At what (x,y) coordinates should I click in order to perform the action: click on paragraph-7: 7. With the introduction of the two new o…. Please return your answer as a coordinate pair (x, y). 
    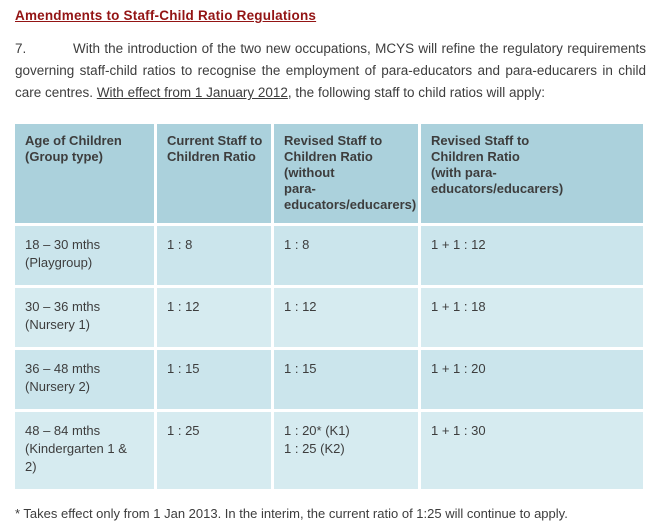
    Looking at the image, I should click on (330, 71).